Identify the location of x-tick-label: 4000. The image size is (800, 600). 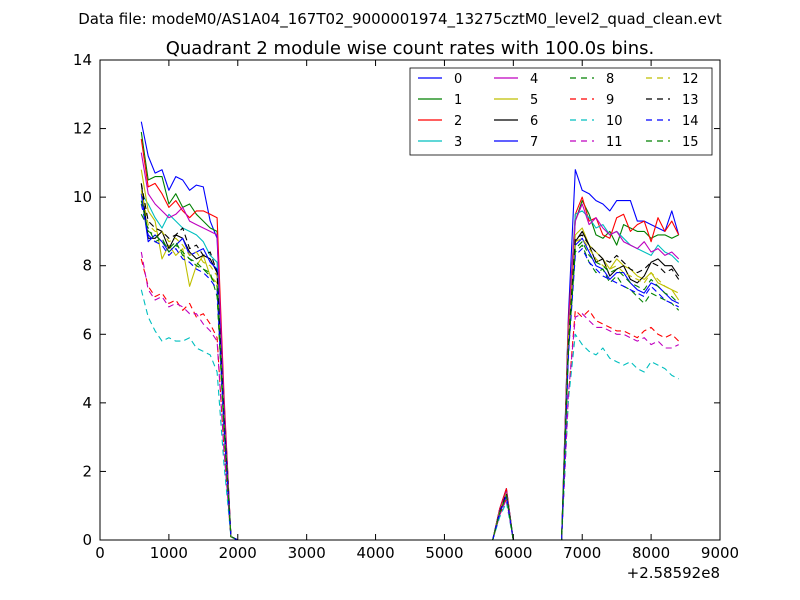
(375, 553).